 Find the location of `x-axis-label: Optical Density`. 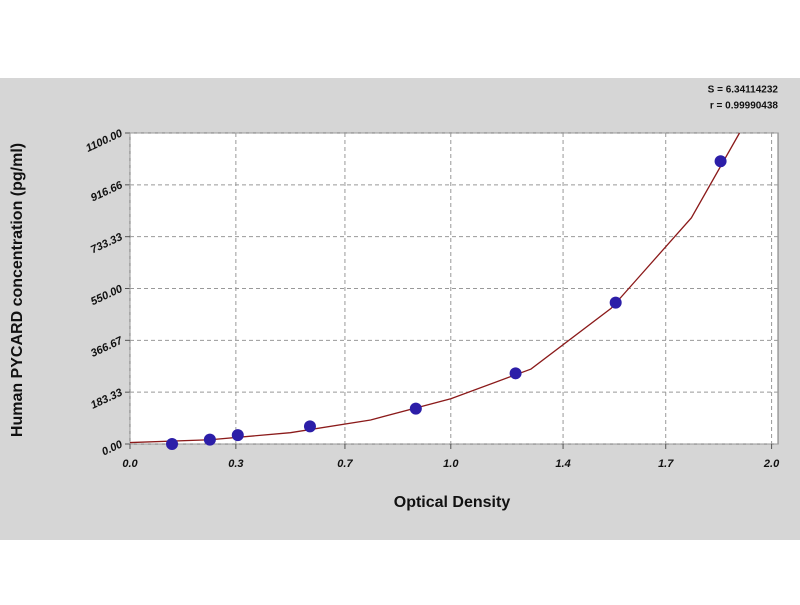

x-axis-label: Optical Density is located at coordinates (452, 502).